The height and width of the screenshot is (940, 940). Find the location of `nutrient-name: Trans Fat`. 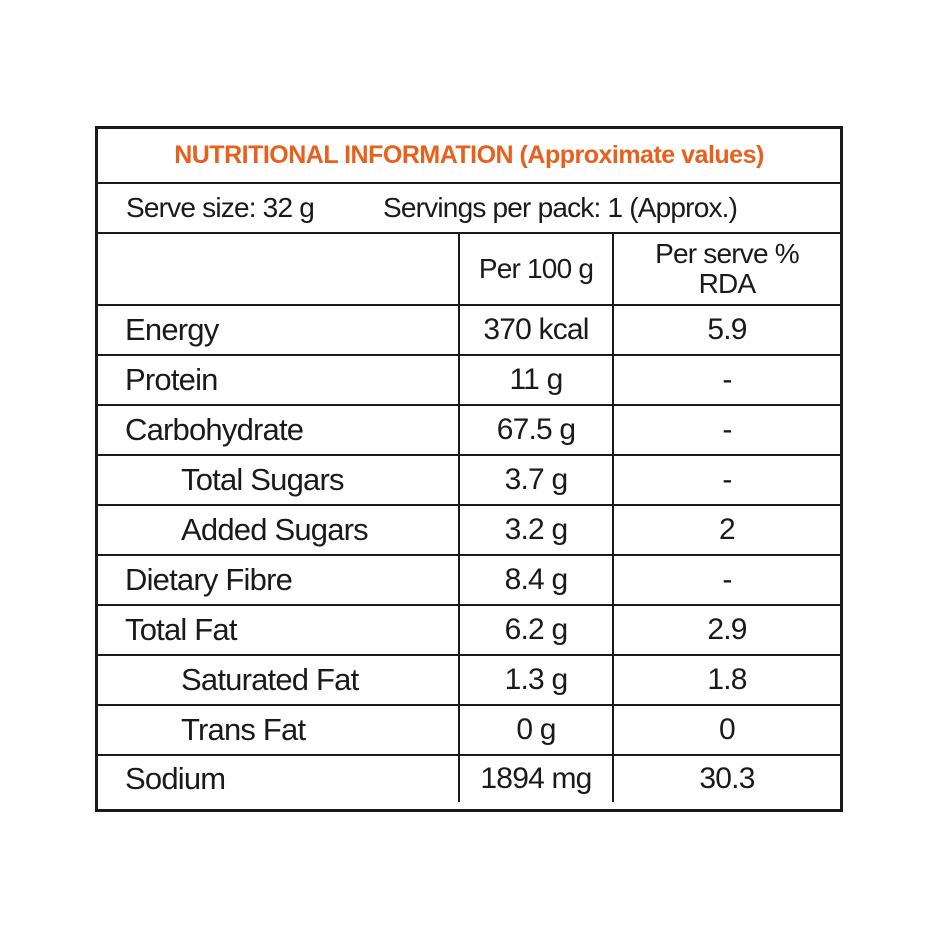

nutrient-name: Trans Fat is located at coordinates (278, 730).